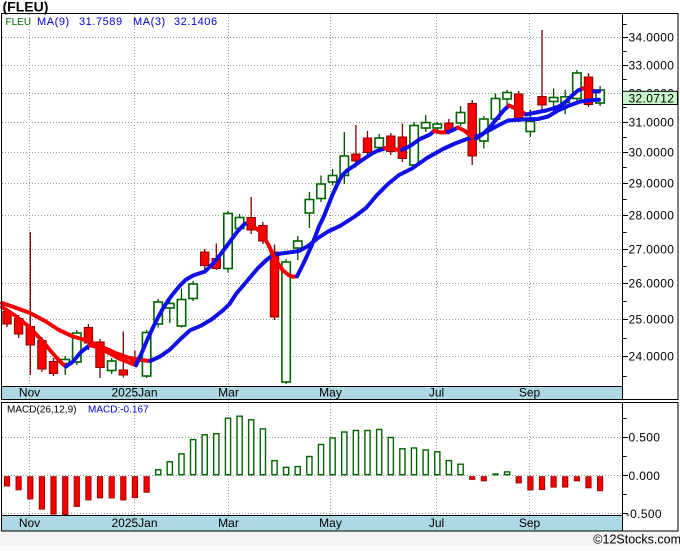 The height and width of the screenshot is (551, 680). I want to click on svg-text: 29.0000, so click(652, 184).